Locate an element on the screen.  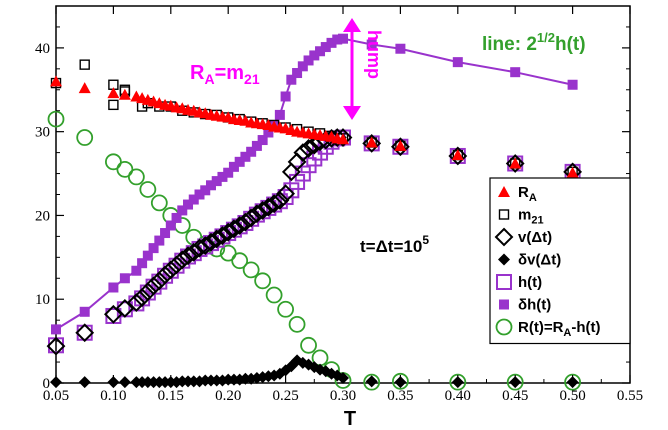
legend-label: h(t) is located at coordinates (530, 282).